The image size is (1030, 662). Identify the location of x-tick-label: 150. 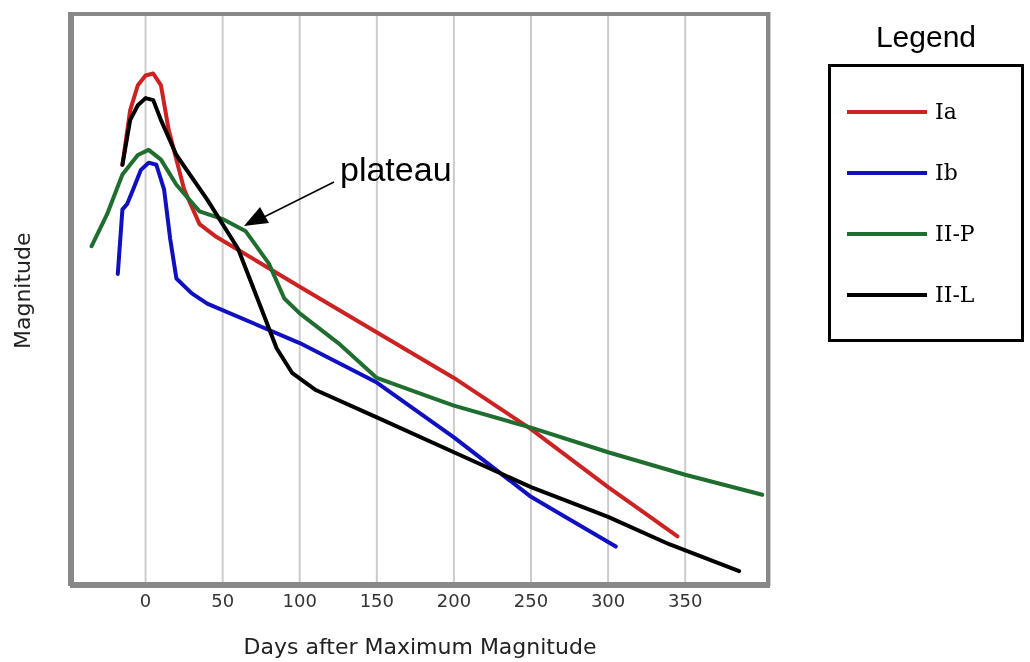
(377, 600).